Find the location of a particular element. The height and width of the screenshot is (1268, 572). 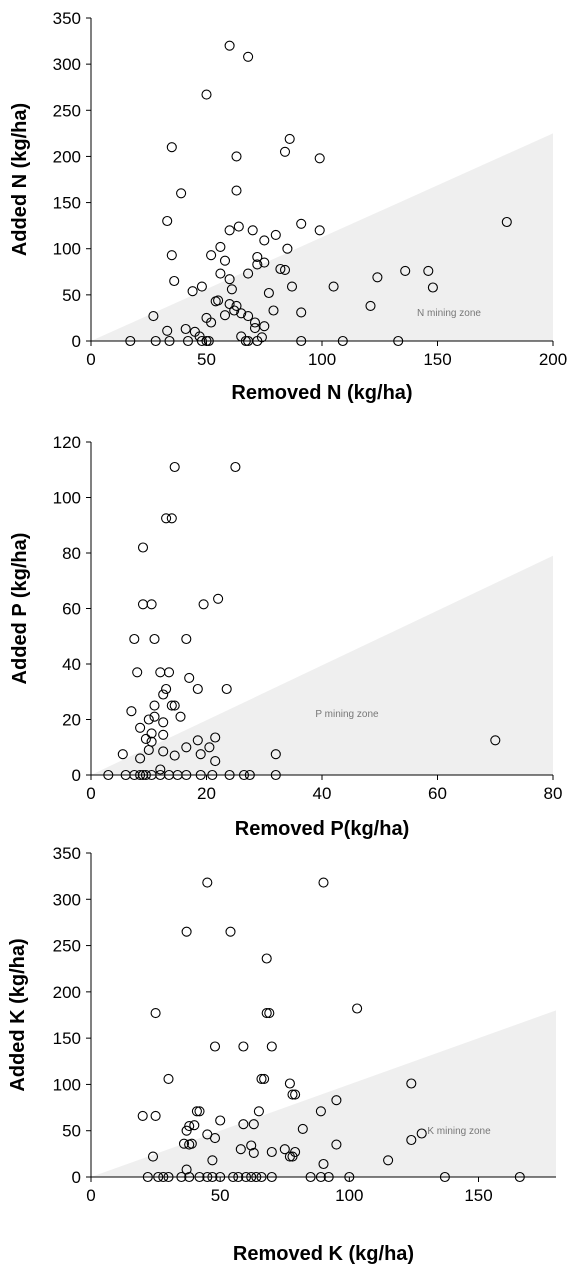

potassium-y-tick-label: 0 is located at coordinates (76, 1177).